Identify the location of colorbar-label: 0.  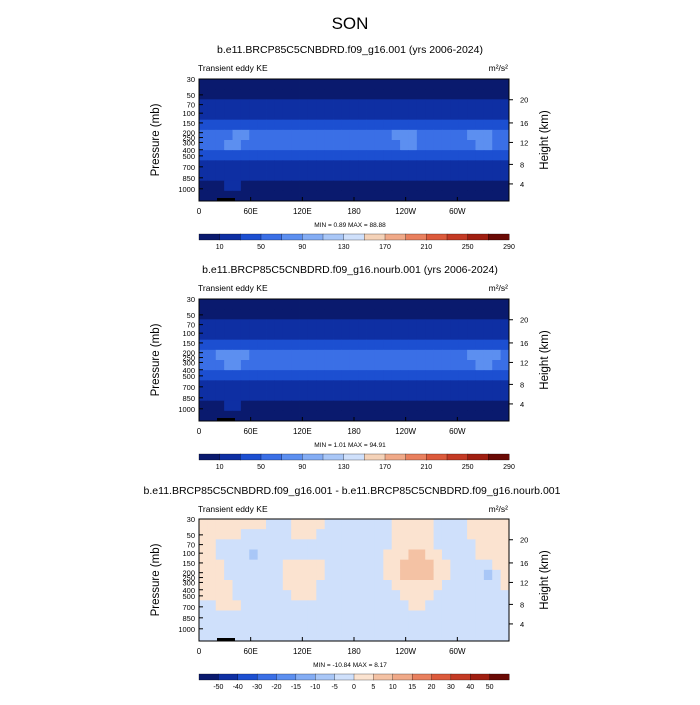
(354, 687).